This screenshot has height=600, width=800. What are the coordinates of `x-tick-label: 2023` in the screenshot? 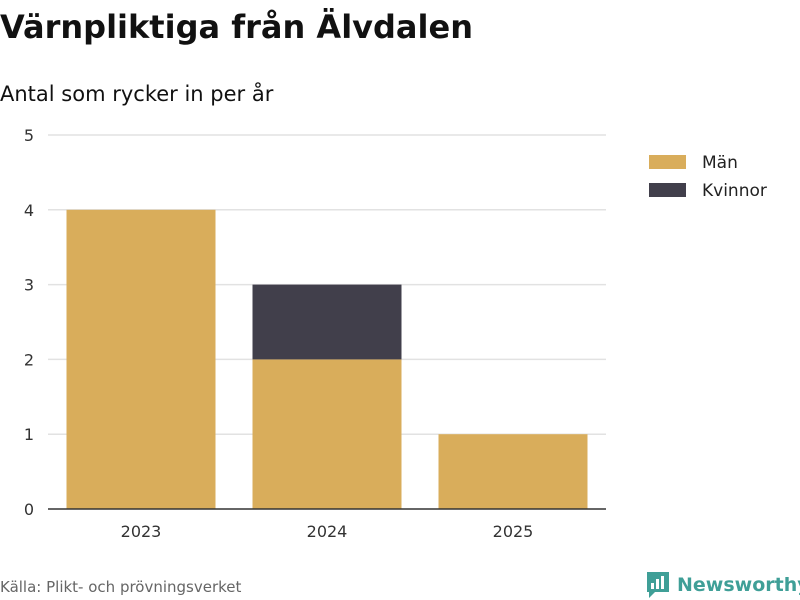 It's located at (141, 531).